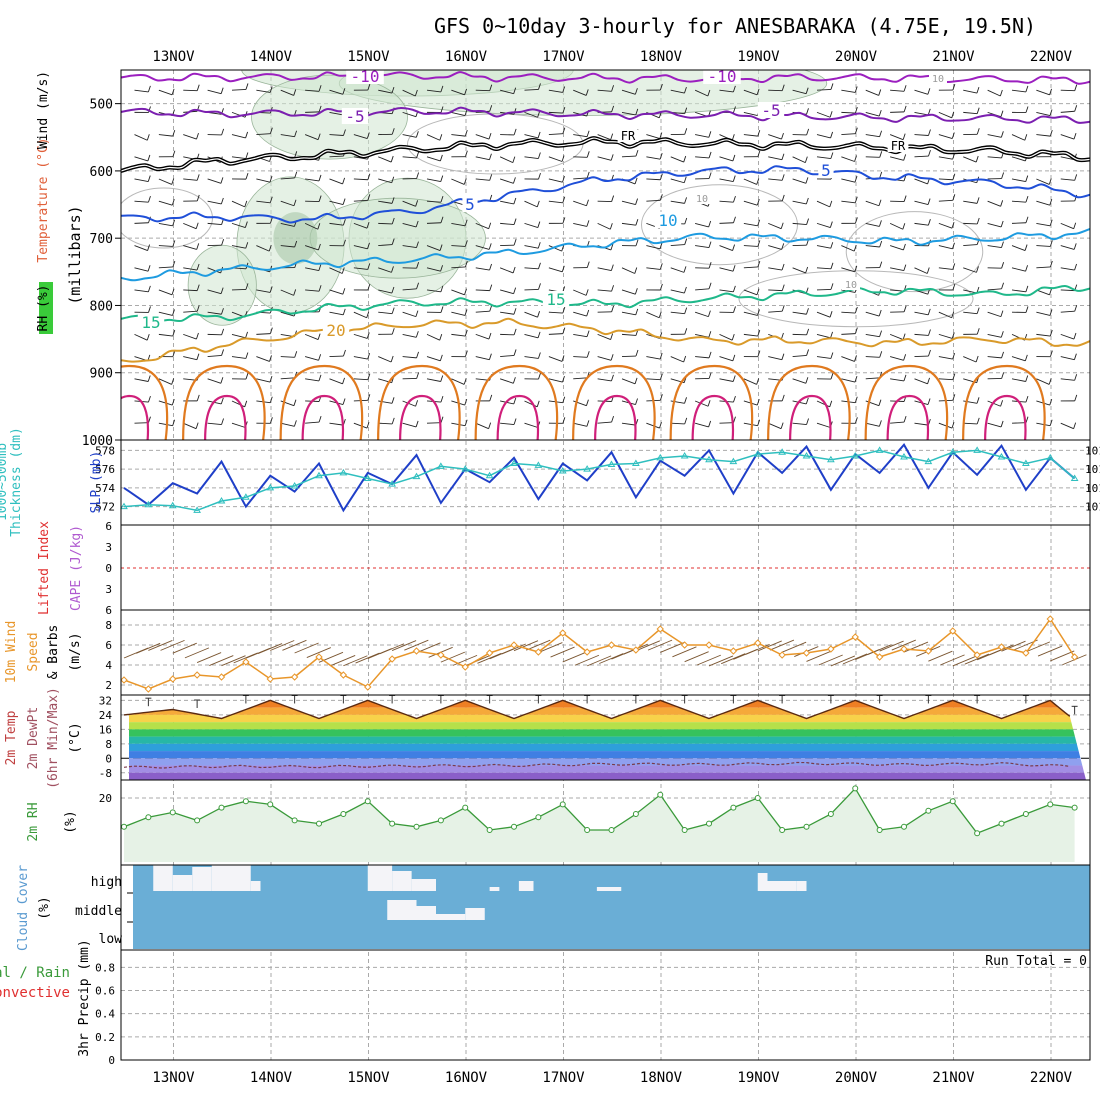 The width and height of the screenshot is (1100, 1100). What do you see at coordinates (105, 773) in the screenshot?
I see `temp-tick-label: -8` at bounding box center [105, 773].